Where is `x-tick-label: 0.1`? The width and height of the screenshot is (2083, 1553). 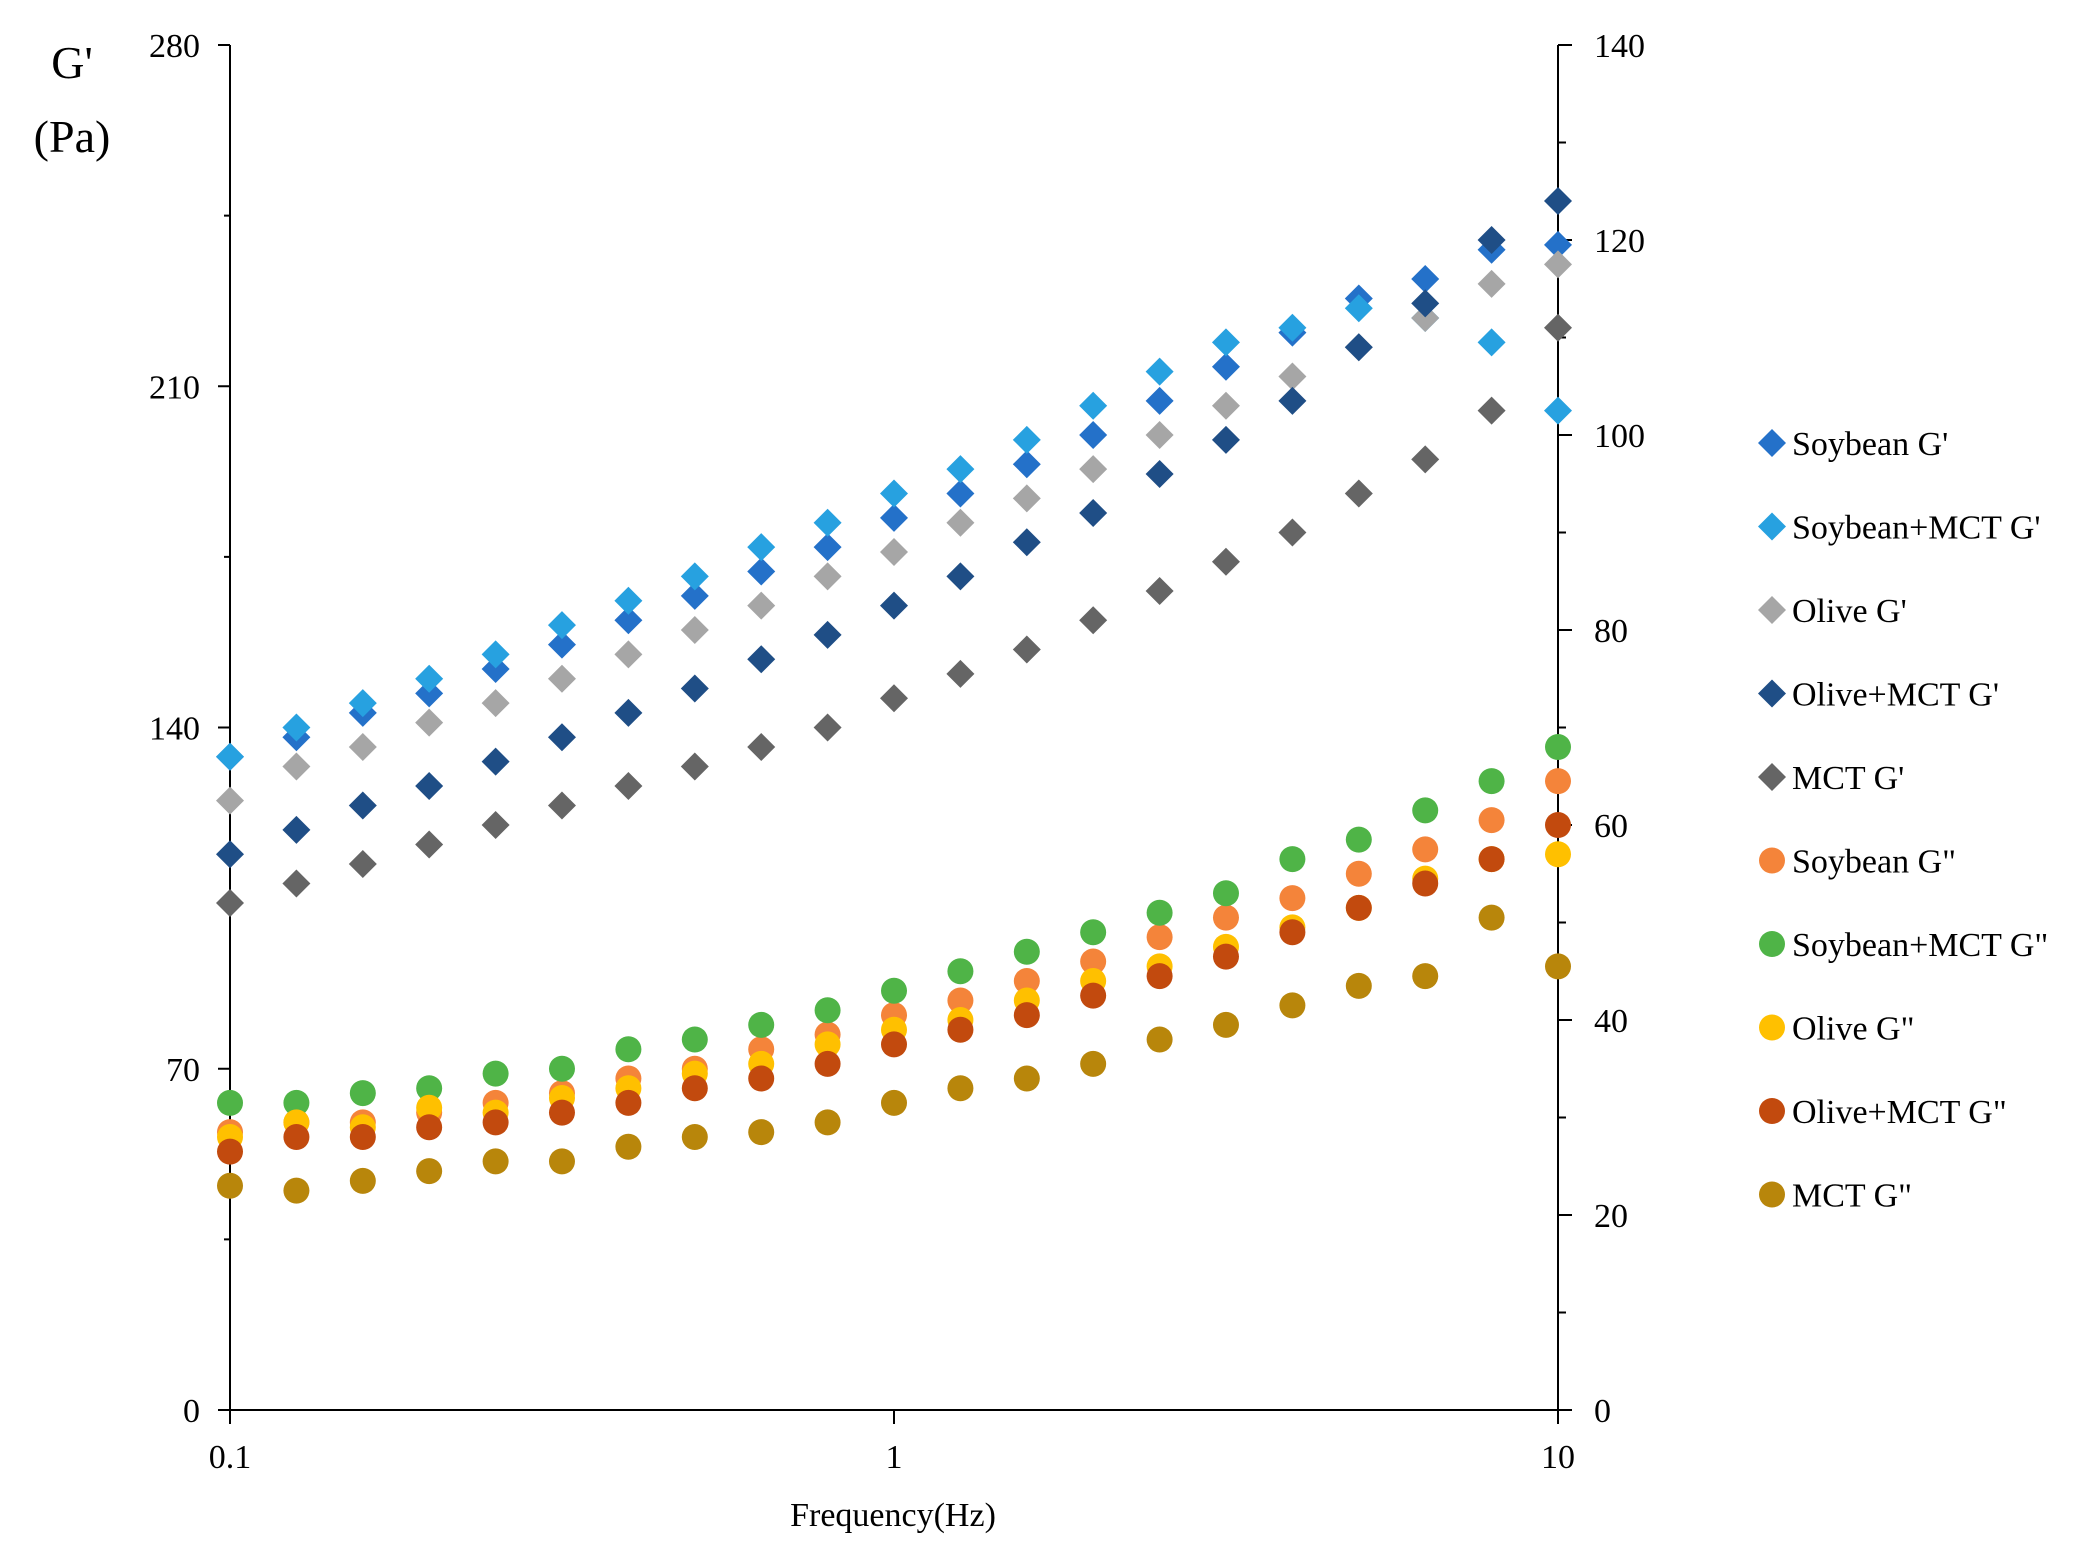 x-tick-label: 0.1 is located at coordinates (230, 1457).